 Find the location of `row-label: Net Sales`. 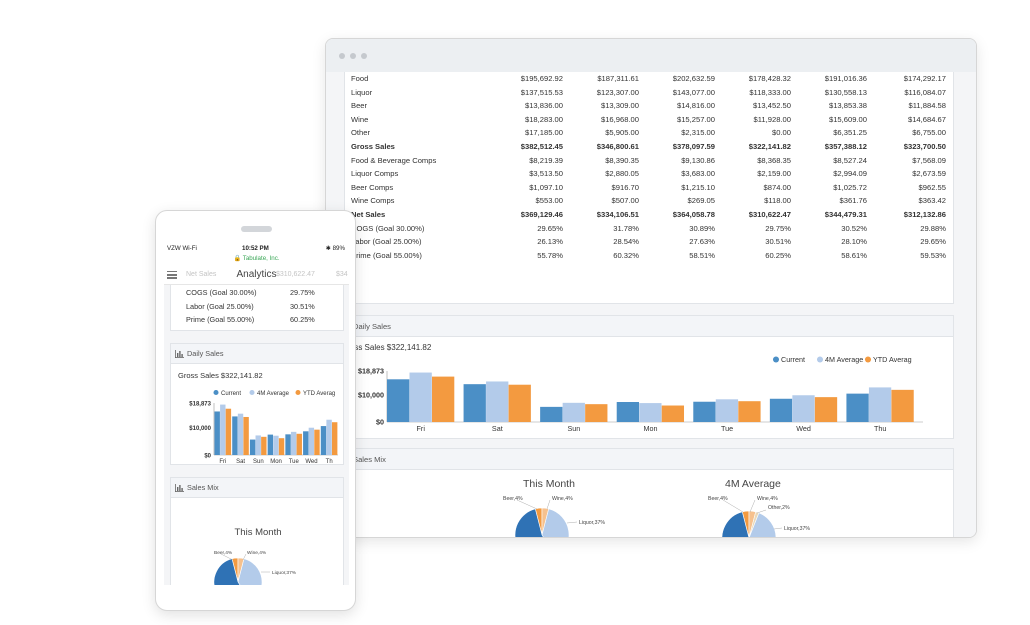

row-label: Net Sales is located at coordinates (368, 214).